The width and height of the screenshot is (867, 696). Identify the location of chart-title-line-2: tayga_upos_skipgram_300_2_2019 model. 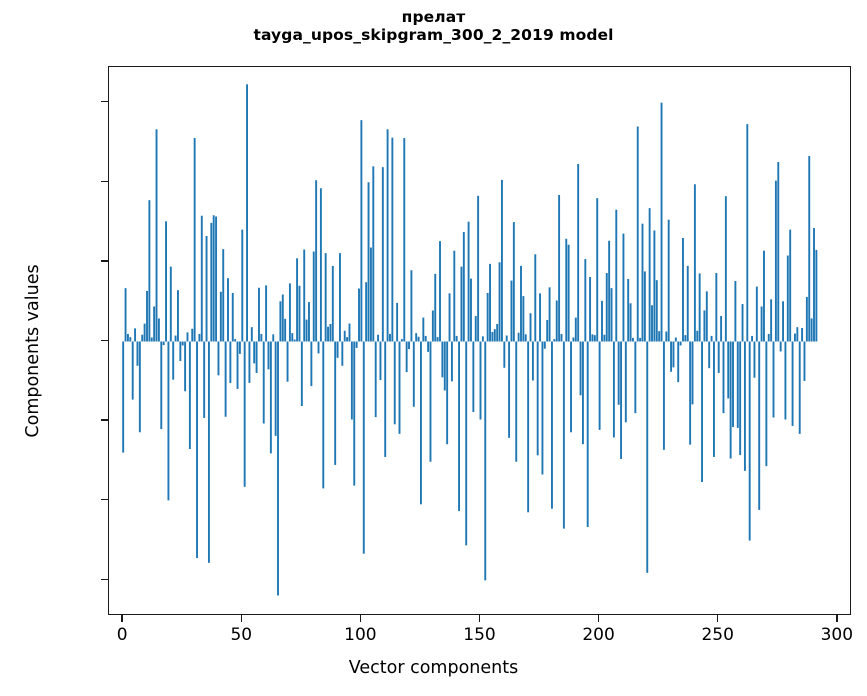
(433, 35).